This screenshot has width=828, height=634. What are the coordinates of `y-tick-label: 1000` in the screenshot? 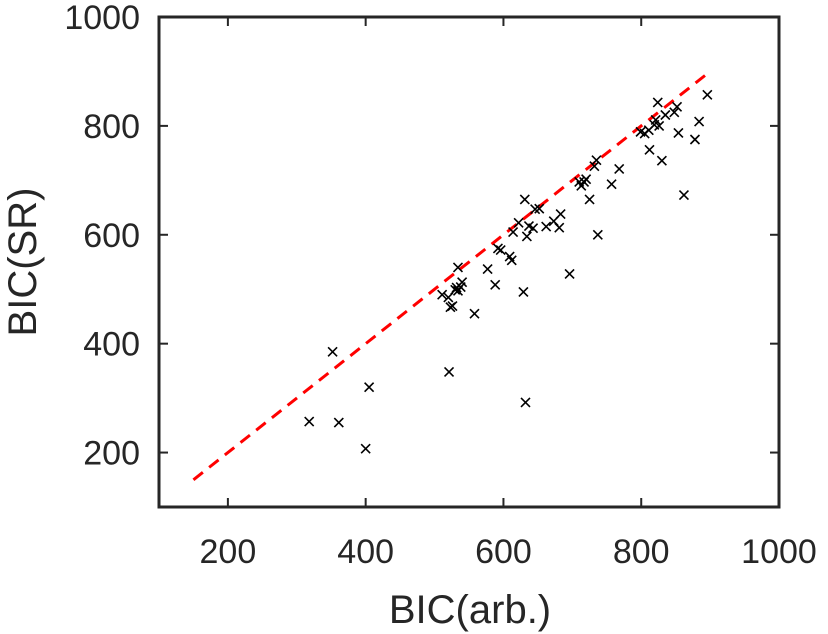 It's located at (102, 18).